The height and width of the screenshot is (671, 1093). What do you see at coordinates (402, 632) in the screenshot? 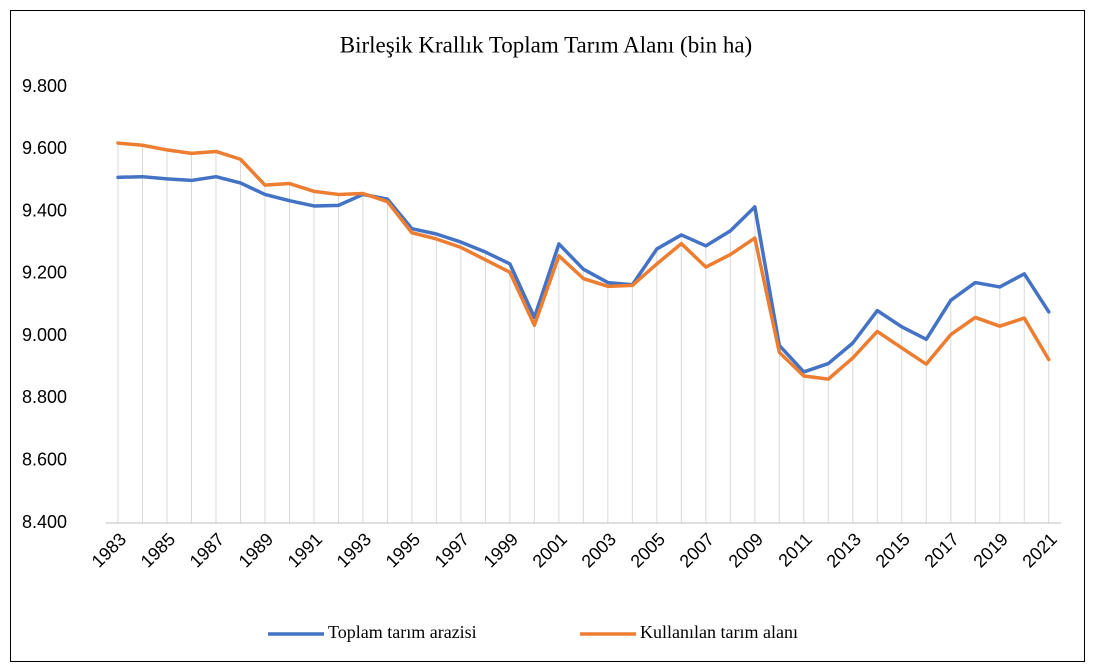
I see `legend-label: Toplam tarım arazisi` at bounding box center [402, 632].